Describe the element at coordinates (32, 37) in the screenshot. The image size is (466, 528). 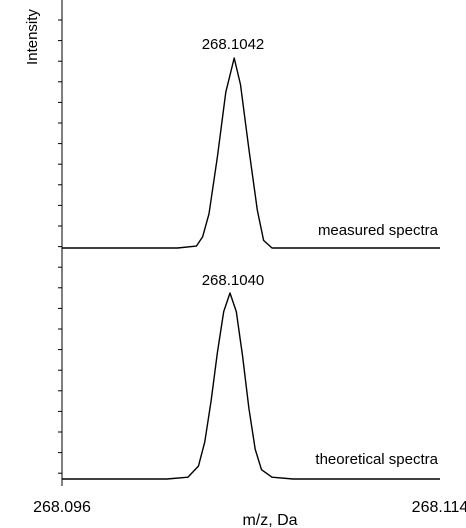
I see `y-axis-label: Intensity` at that location.